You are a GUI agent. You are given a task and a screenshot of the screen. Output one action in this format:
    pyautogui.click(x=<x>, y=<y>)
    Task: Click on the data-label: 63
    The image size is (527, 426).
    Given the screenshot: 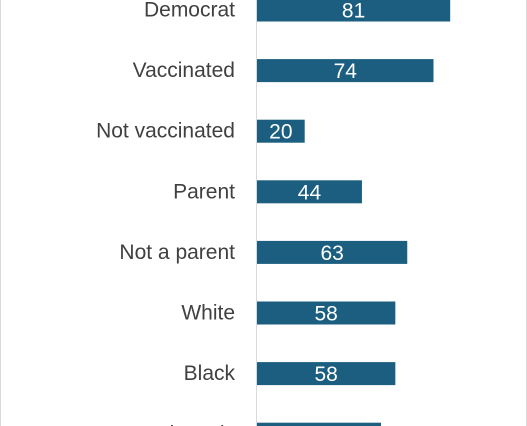 What is the action you would take?
    pyautogui.click(x=331, y=253)
    